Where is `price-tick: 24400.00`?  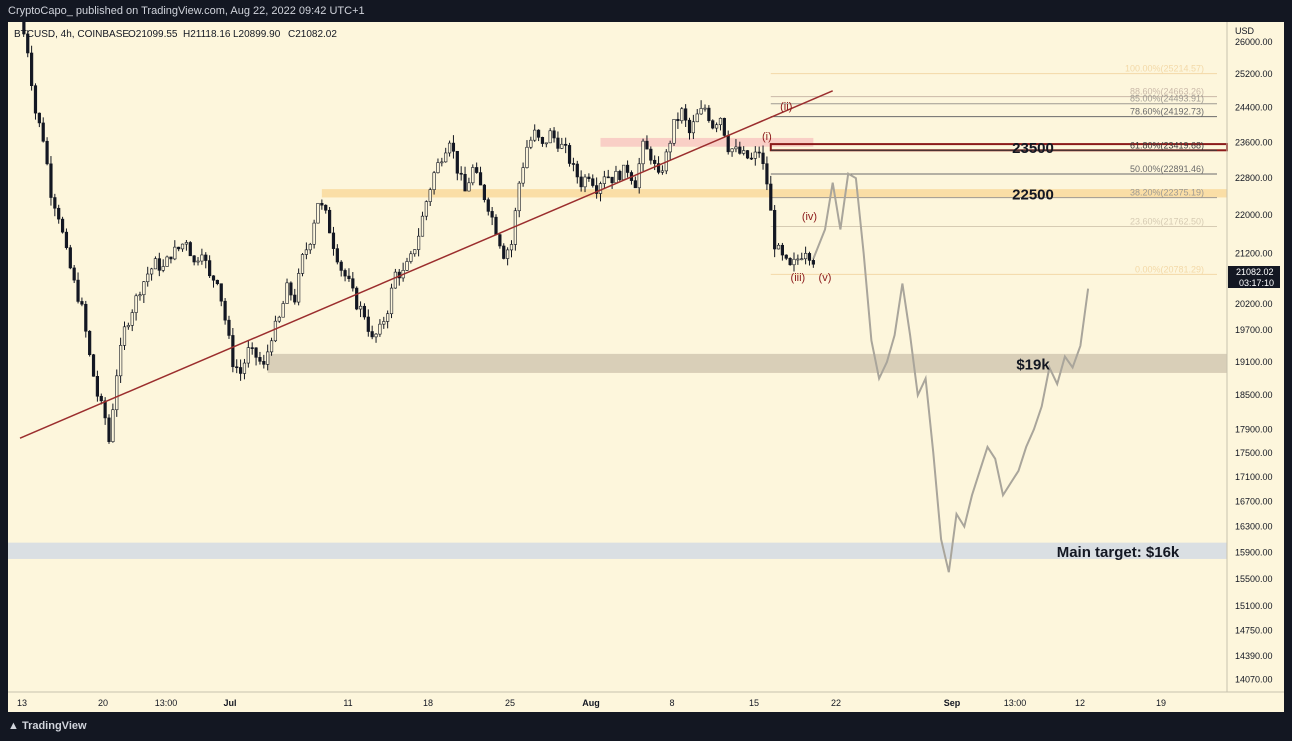
price-tick: 24400.00 is located at coordinates (1254, 108).